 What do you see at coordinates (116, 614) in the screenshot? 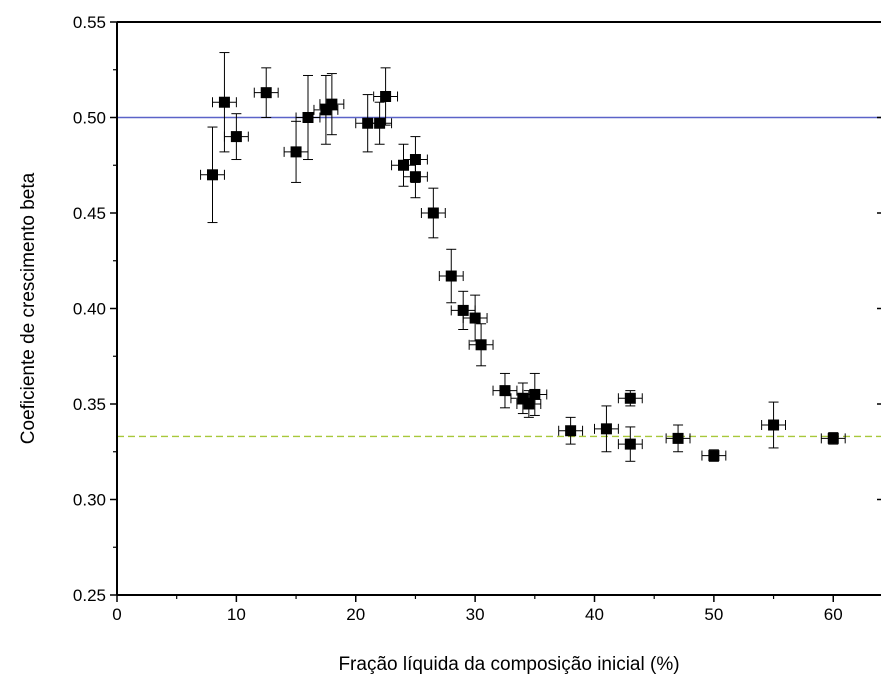
I see `x-tick-label: 0` at bounding box center [116, 614].